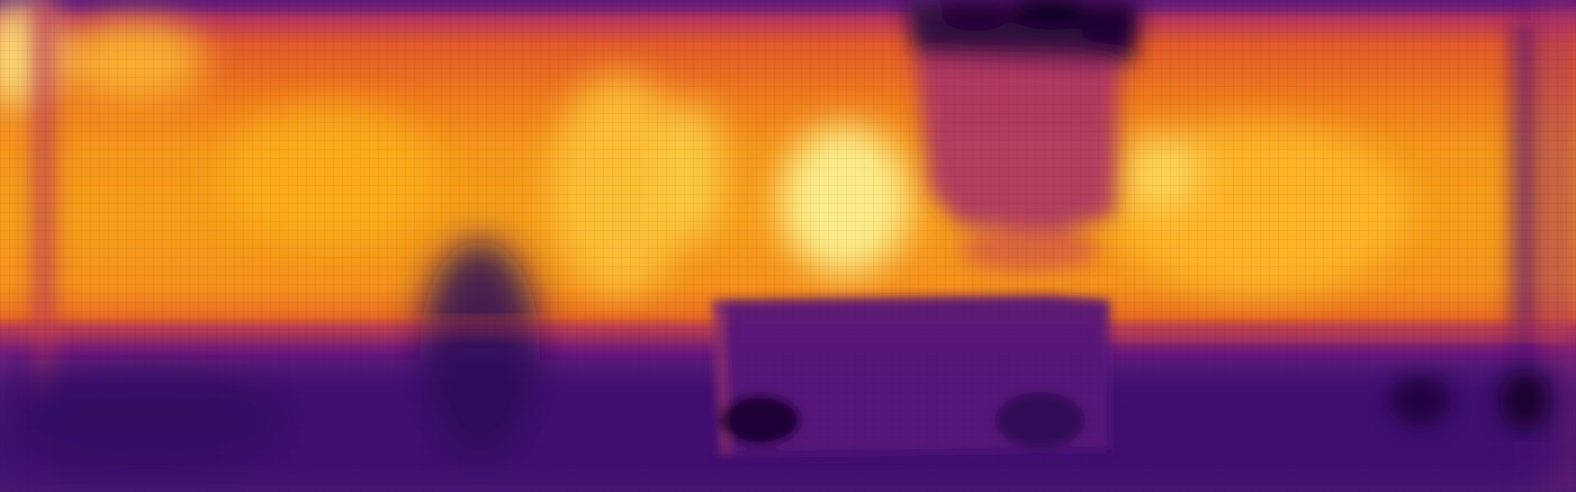  I want to click on transition-band-right, so click(1343, 332).